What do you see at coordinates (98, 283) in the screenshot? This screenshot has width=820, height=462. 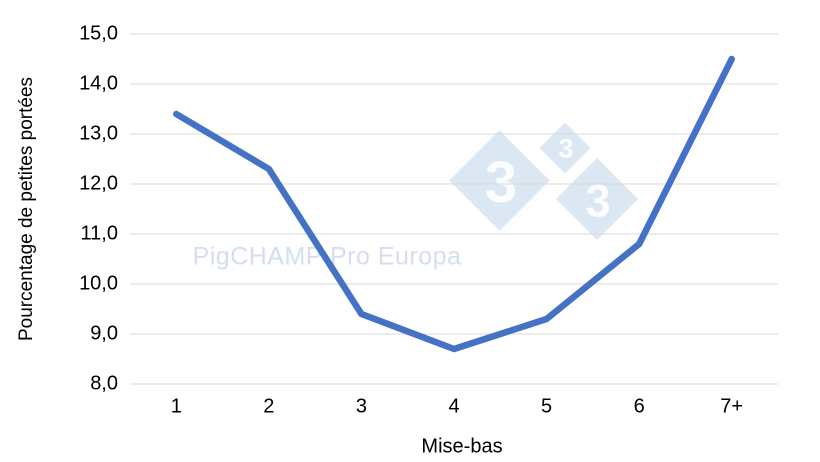 I see `y-tick-label: 10,0` at bounding box center [98, 283].